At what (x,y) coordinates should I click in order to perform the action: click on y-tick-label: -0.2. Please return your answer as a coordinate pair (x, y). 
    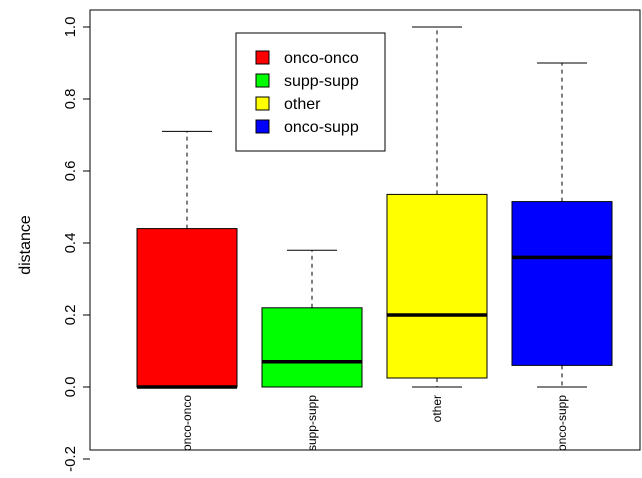
    Looking at the image, I should click on (70, 459).